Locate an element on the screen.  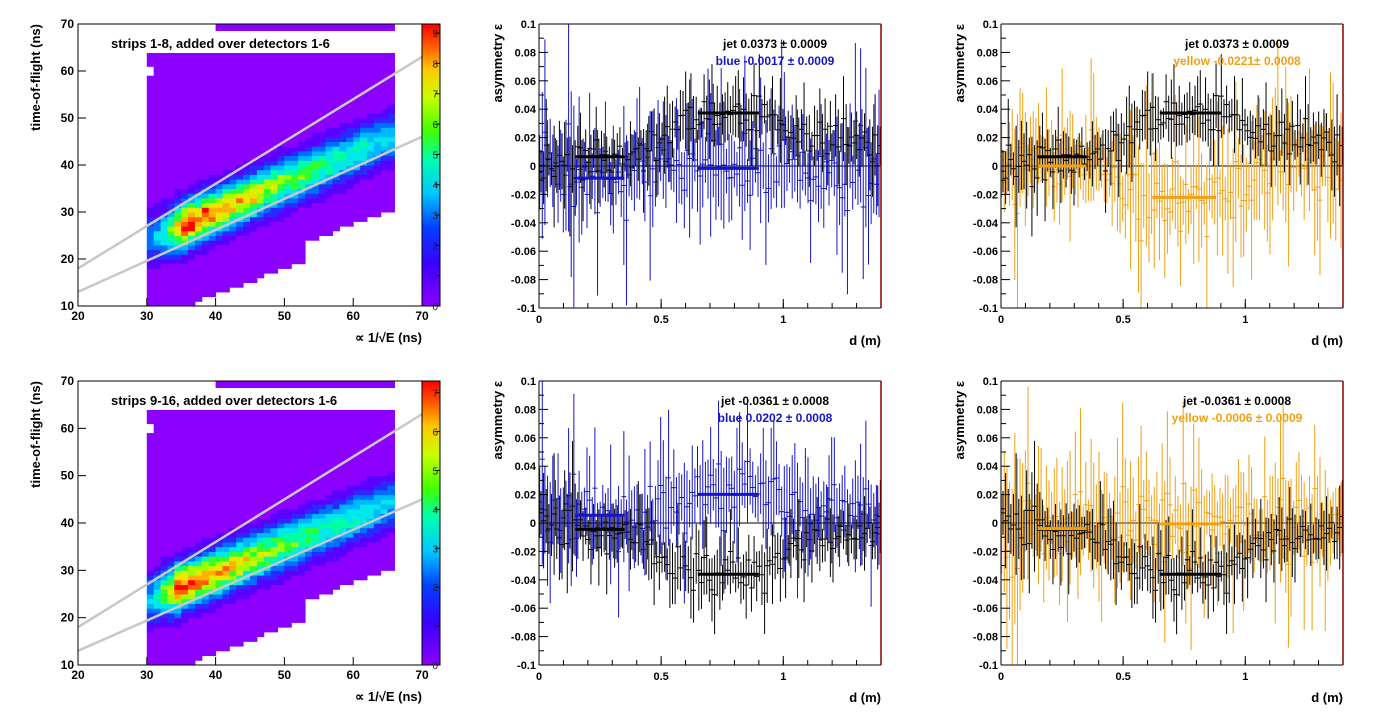
legend-entry: blue -0.0017 ± 0.0009 is located at coordinates (775, 61).